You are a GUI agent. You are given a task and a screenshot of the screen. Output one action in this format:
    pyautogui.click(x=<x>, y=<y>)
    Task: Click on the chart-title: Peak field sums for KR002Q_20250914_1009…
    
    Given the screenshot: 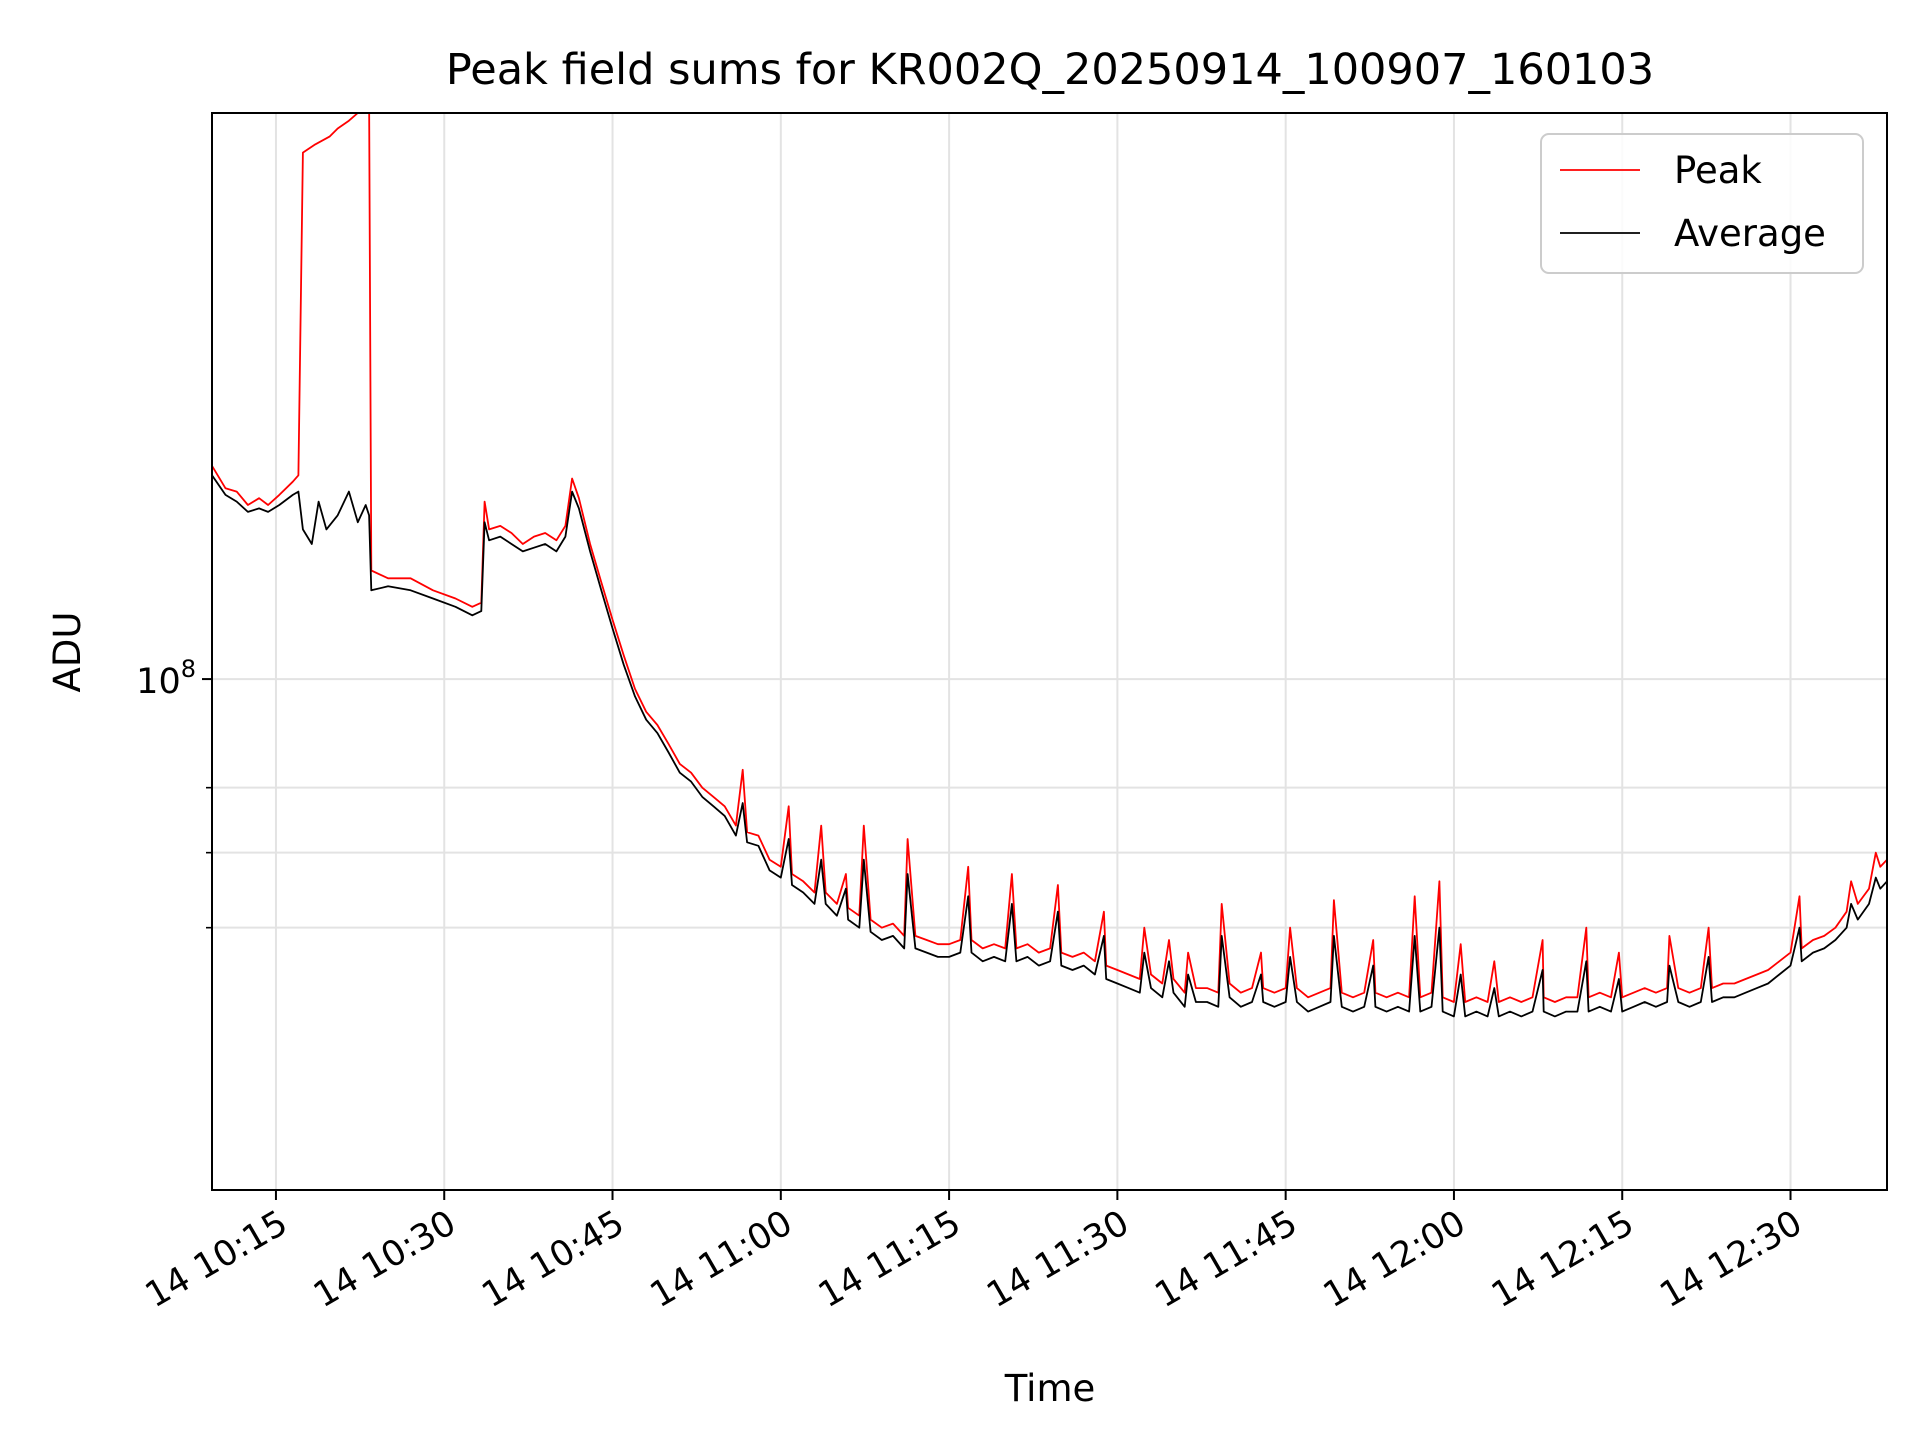 What is the action you would take?
    pyautogui.click(x=1050, y=70)
    